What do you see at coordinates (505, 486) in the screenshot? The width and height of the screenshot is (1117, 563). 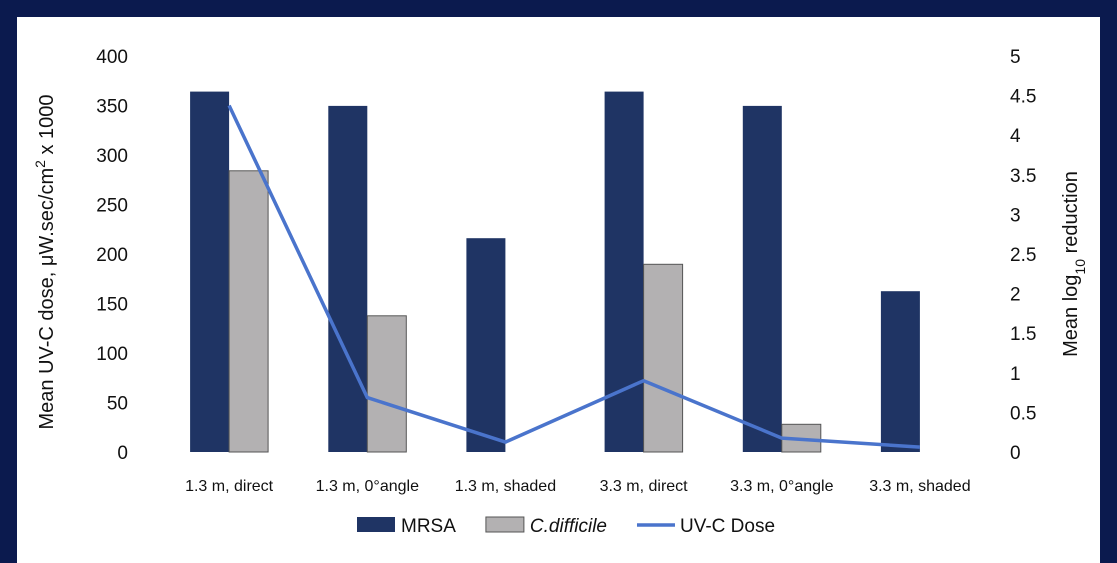 I see `category-label: 1.3 m, shaded` at bounding box center [505, 486].